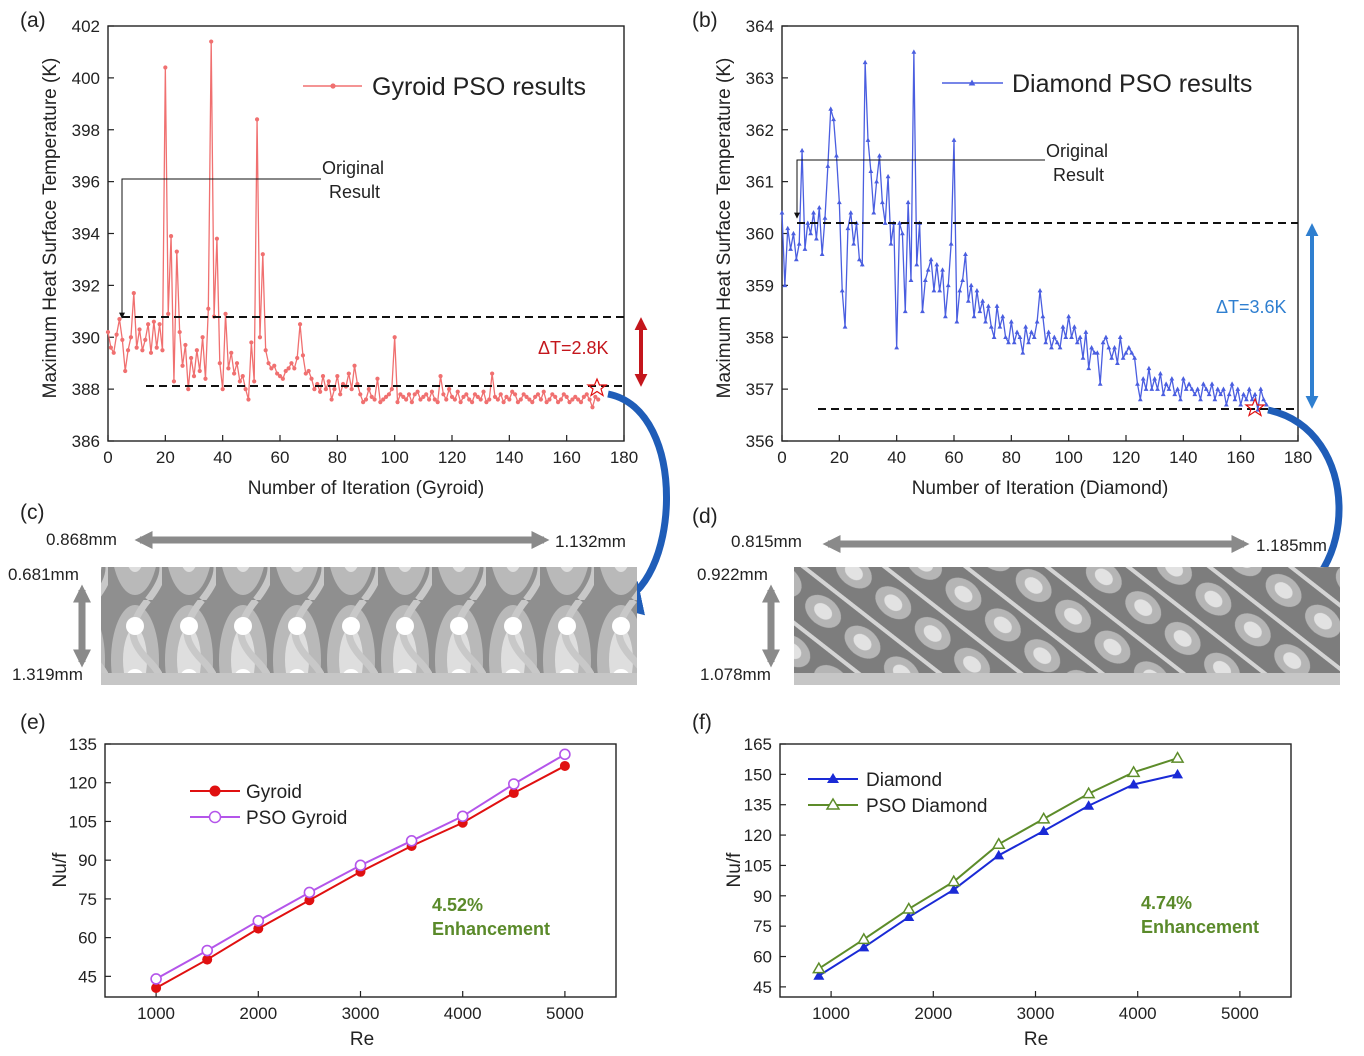  What do you see at coordinates (833, 803) in the screenshot?
I see `panel-f-legend-marker-pso` at bounding box center [833, 803].